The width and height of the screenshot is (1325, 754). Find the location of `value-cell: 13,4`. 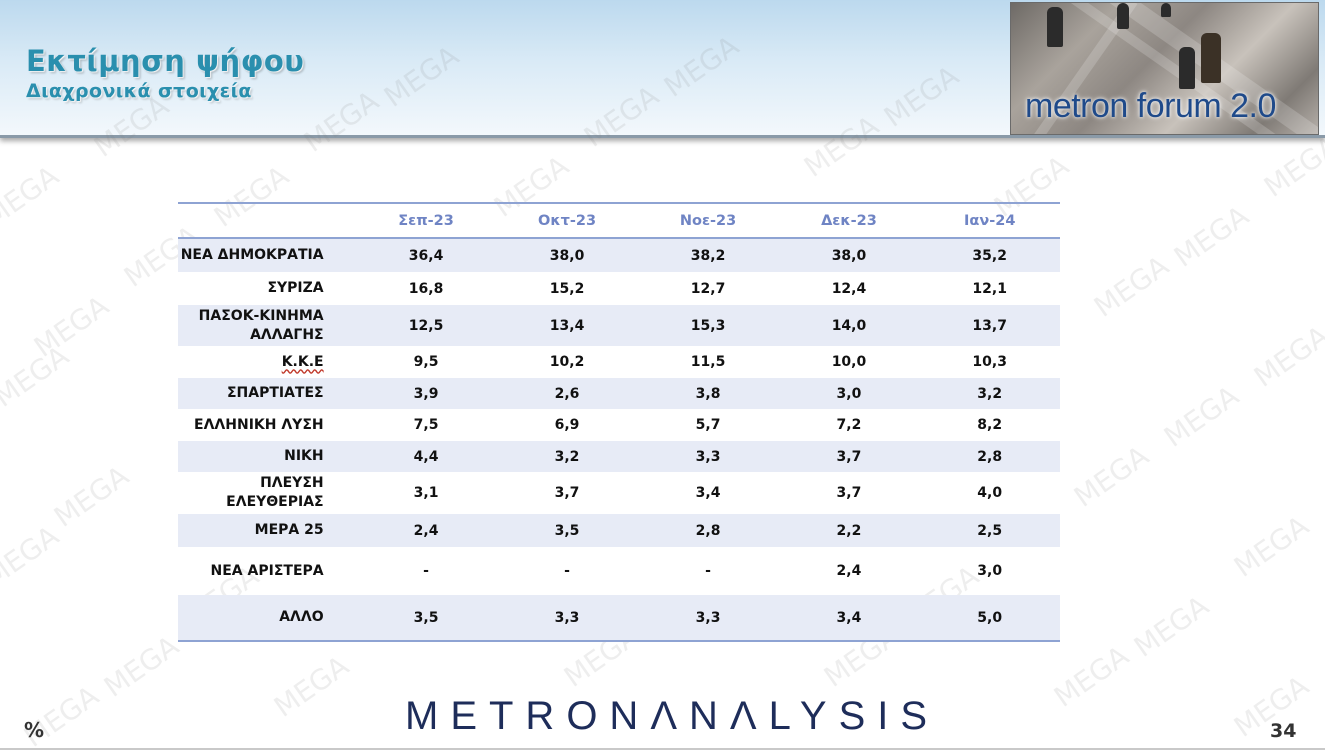

value-cell: 13,4 is located at coordinates (567, 325).